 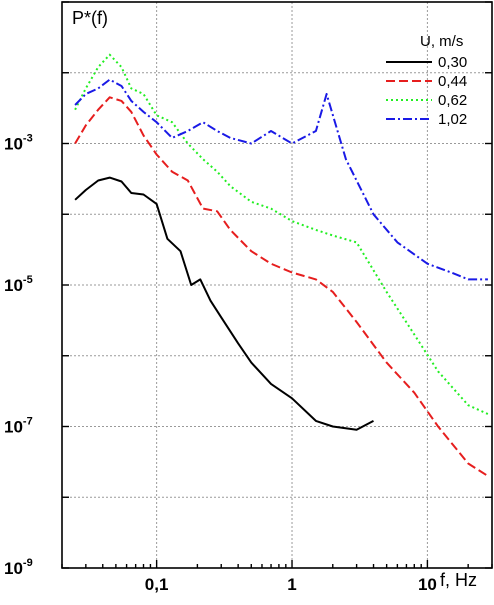 I want to click on x-tick-label: 0,1, so click(x=157, y=584).